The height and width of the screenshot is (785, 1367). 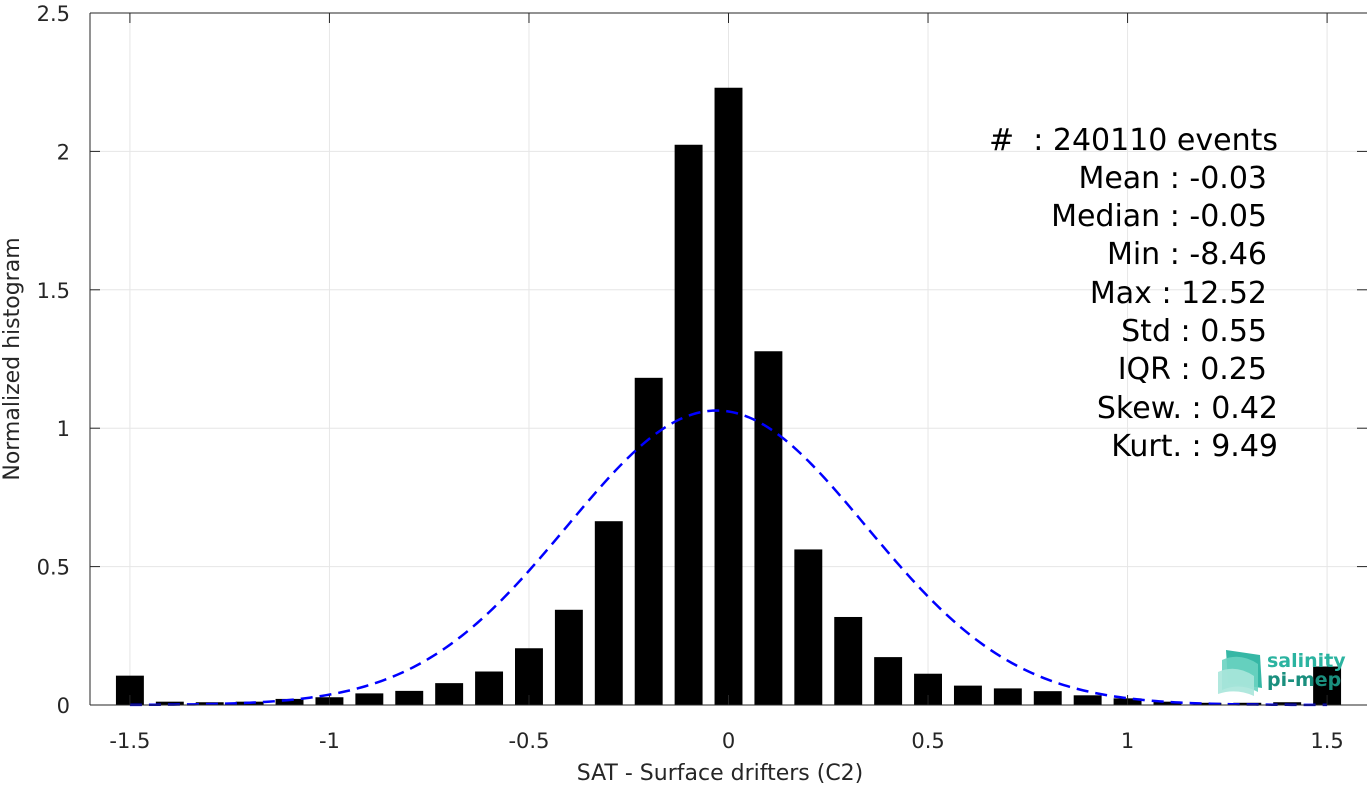 What do you see at coordinates (1240, 673) in the screenshot?
I see `logo-waves-icon` at bounding box center [1240, 673].